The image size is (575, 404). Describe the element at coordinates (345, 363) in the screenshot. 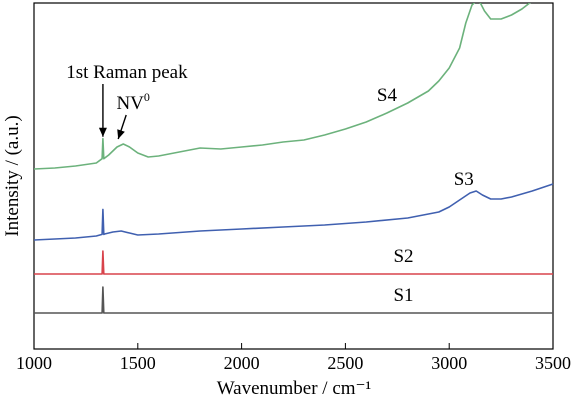

I see `x-tick-label: 2500` at that location.